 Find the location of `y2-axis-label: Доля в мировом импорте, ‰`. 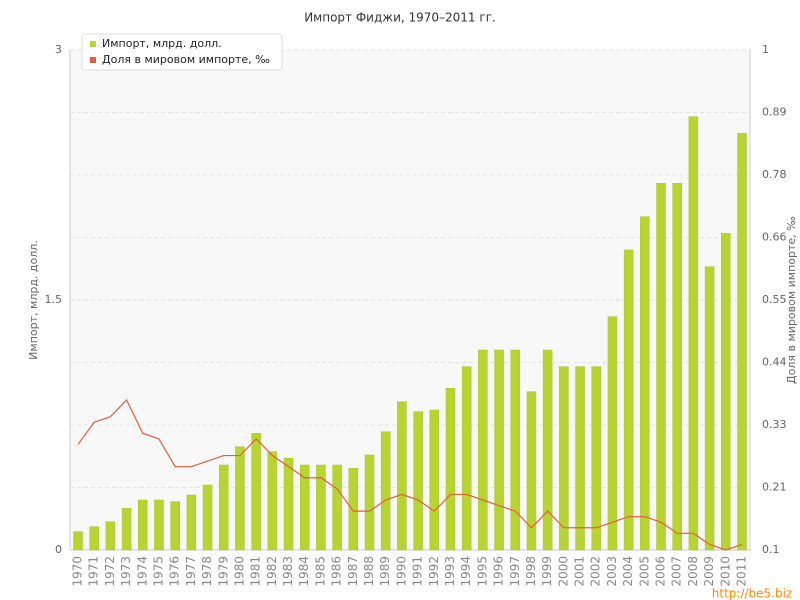

y2-axis-label: Доля в мировом импорте, ‰ is located at coordinates (791, 300).